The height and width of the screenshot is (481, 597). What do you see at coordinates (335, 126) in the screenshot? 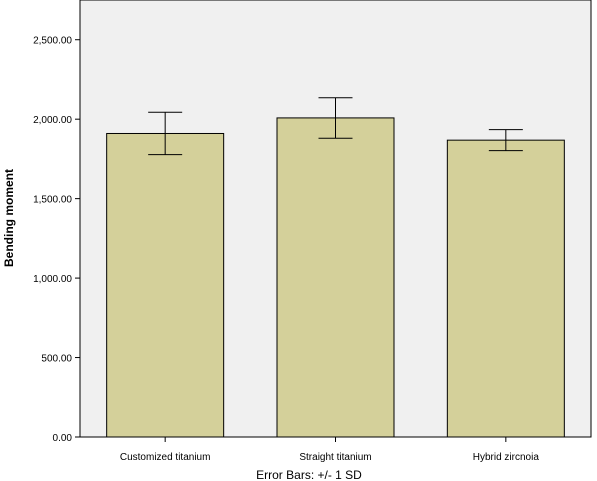
I see `error-bars` at bounding box center [335, 126].